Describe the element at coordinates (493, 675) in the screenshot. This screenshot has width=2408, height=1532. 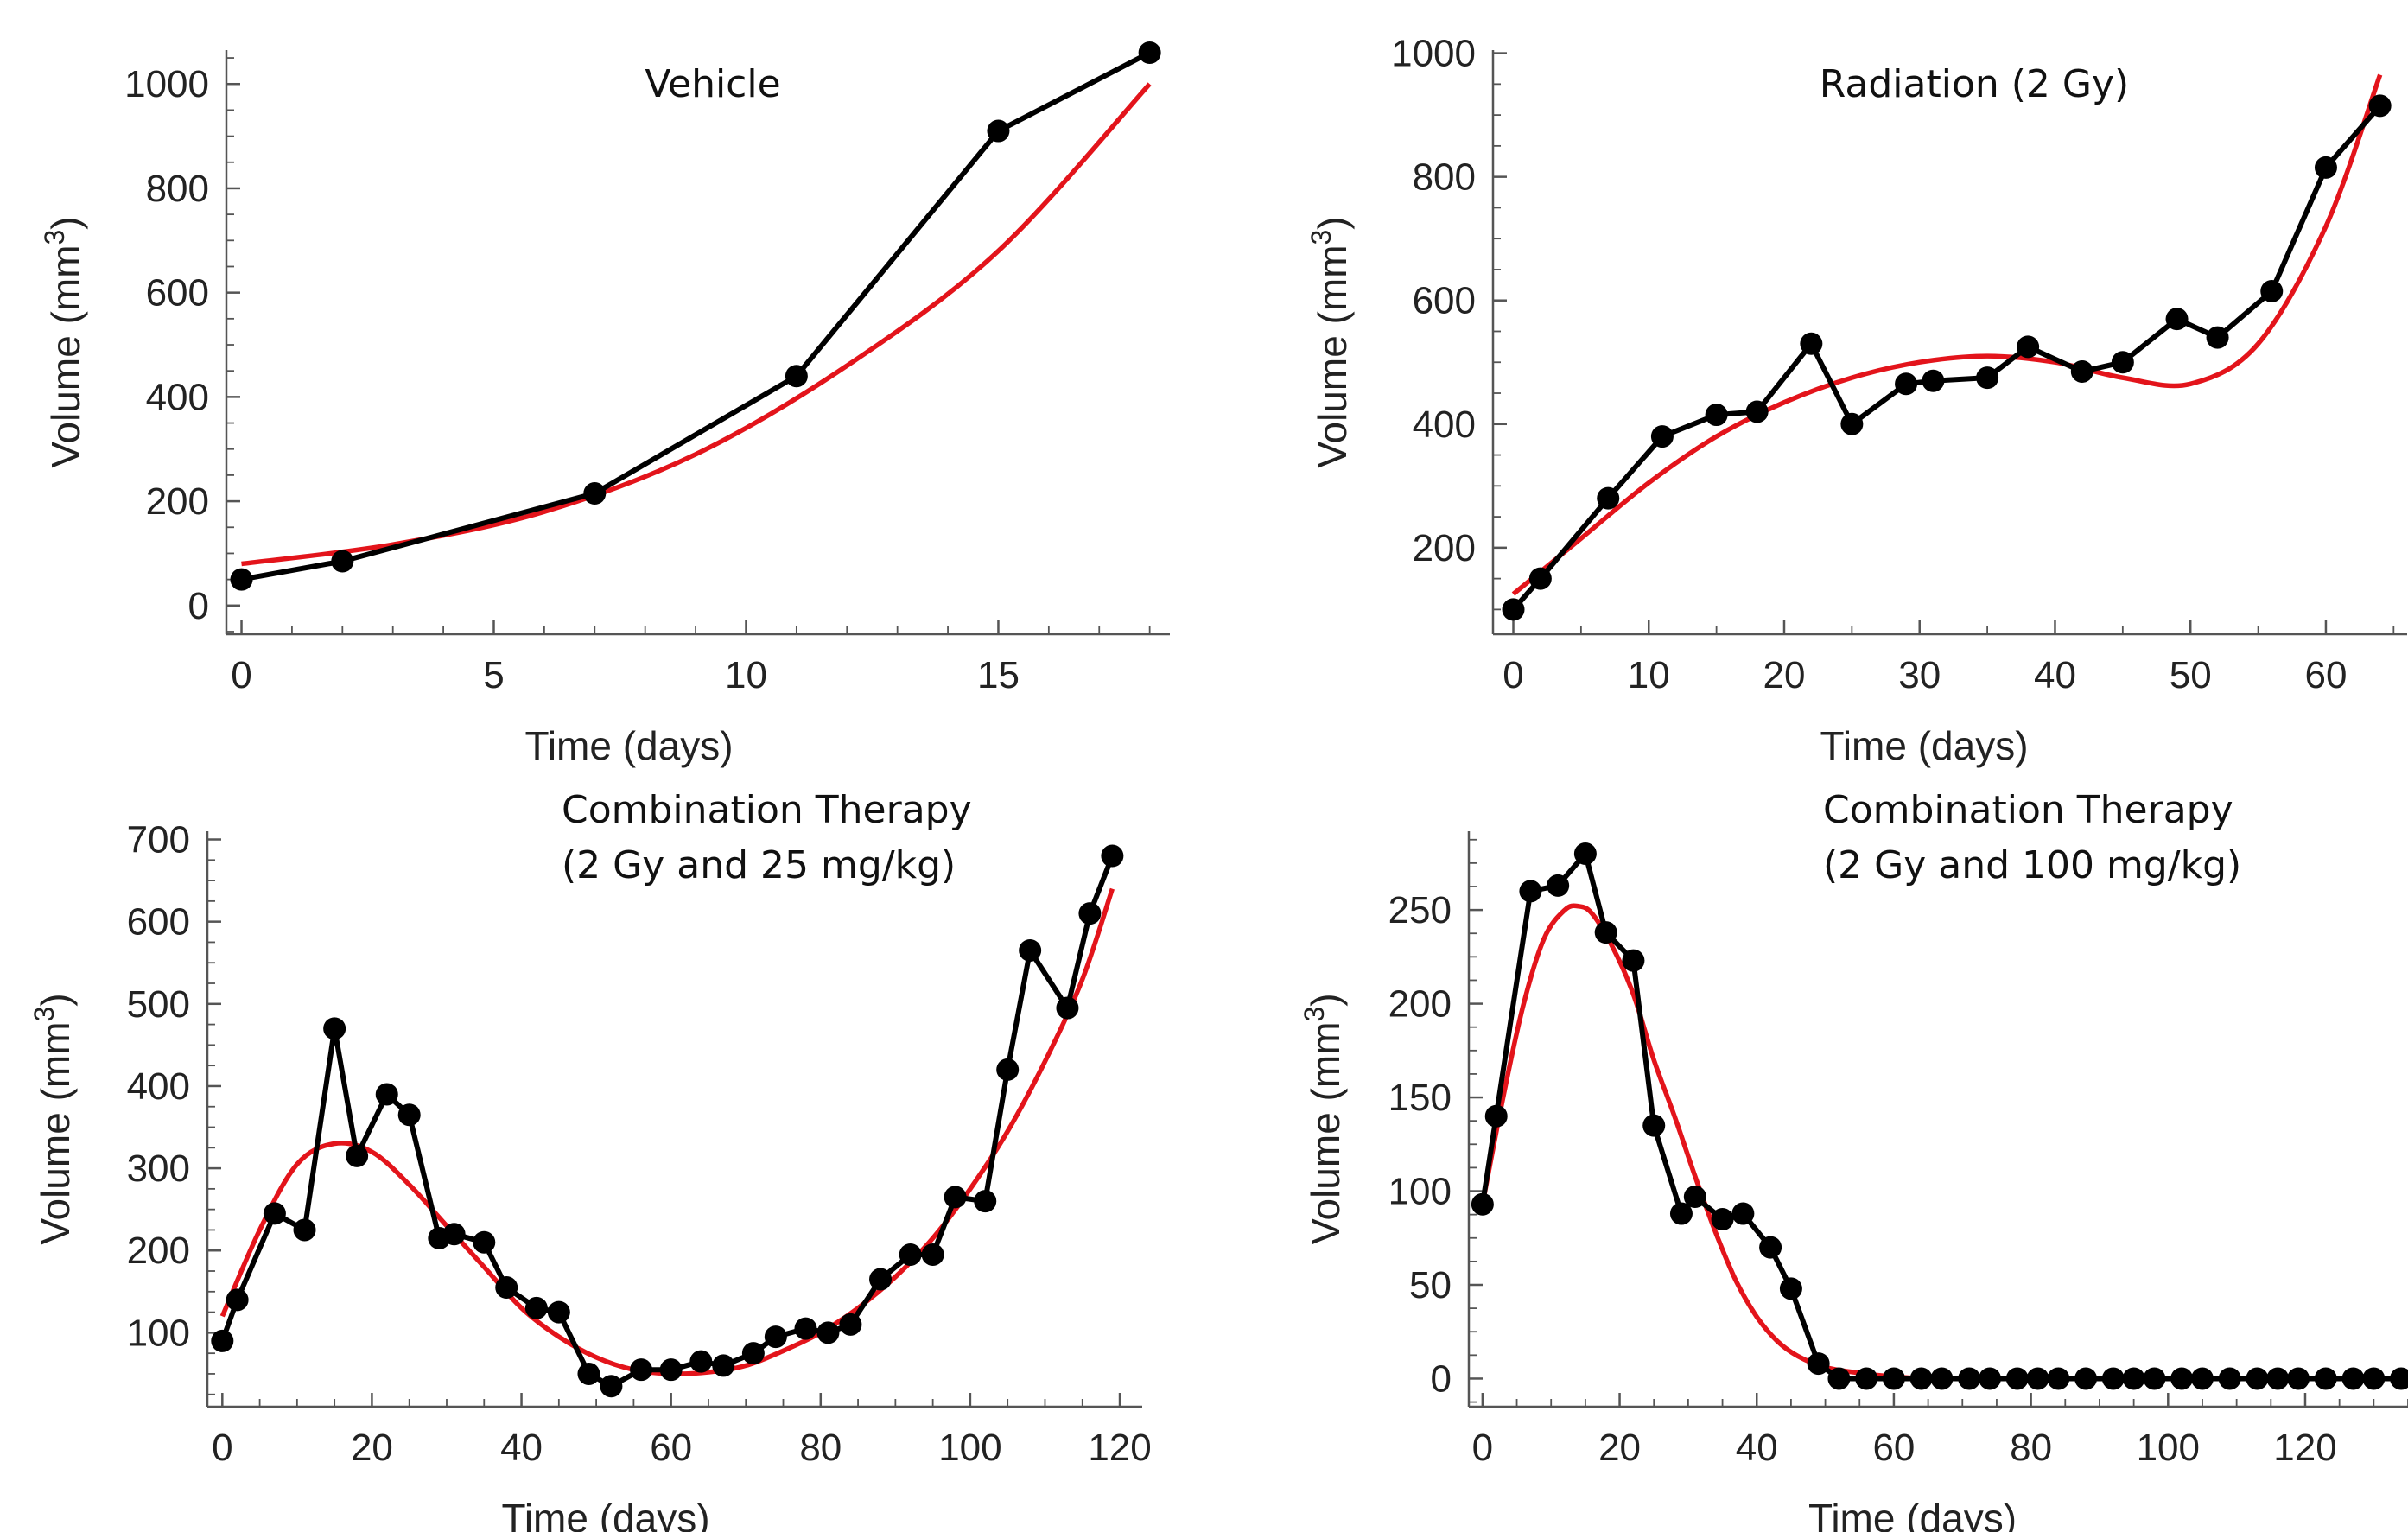
I see `x-tick-label: 5` at that location.